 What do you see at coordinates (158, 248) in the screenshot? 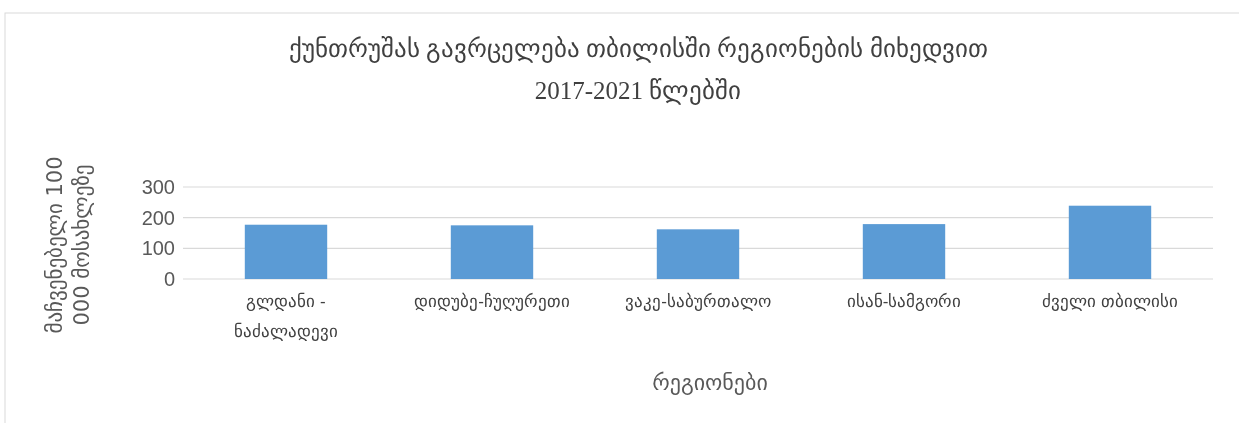
I see `y-tick-label: 100` at bounding box center [158, 248].